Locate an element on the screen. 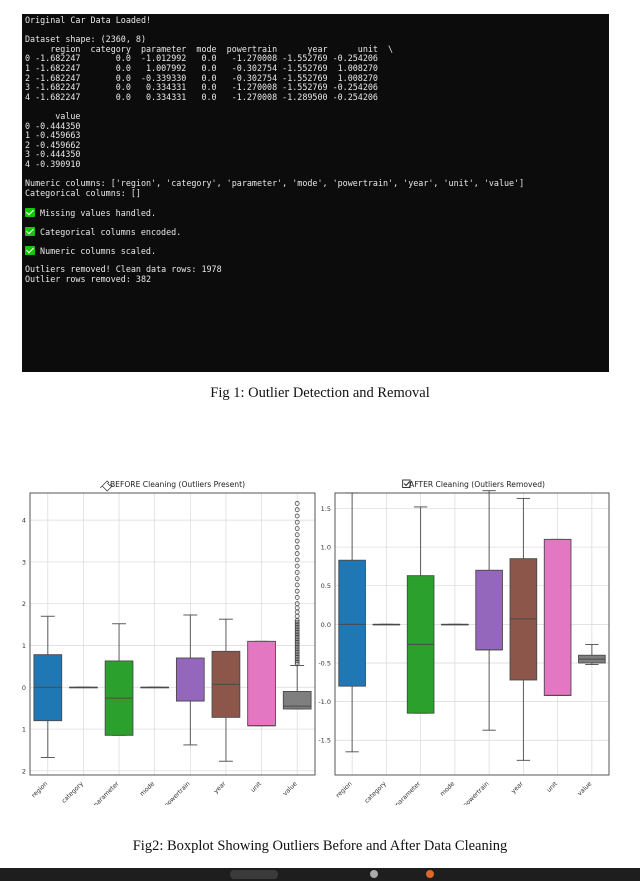 This screenshot has height=881, width=640. y-tick-label: 4 is located at coordinates (24, 521).